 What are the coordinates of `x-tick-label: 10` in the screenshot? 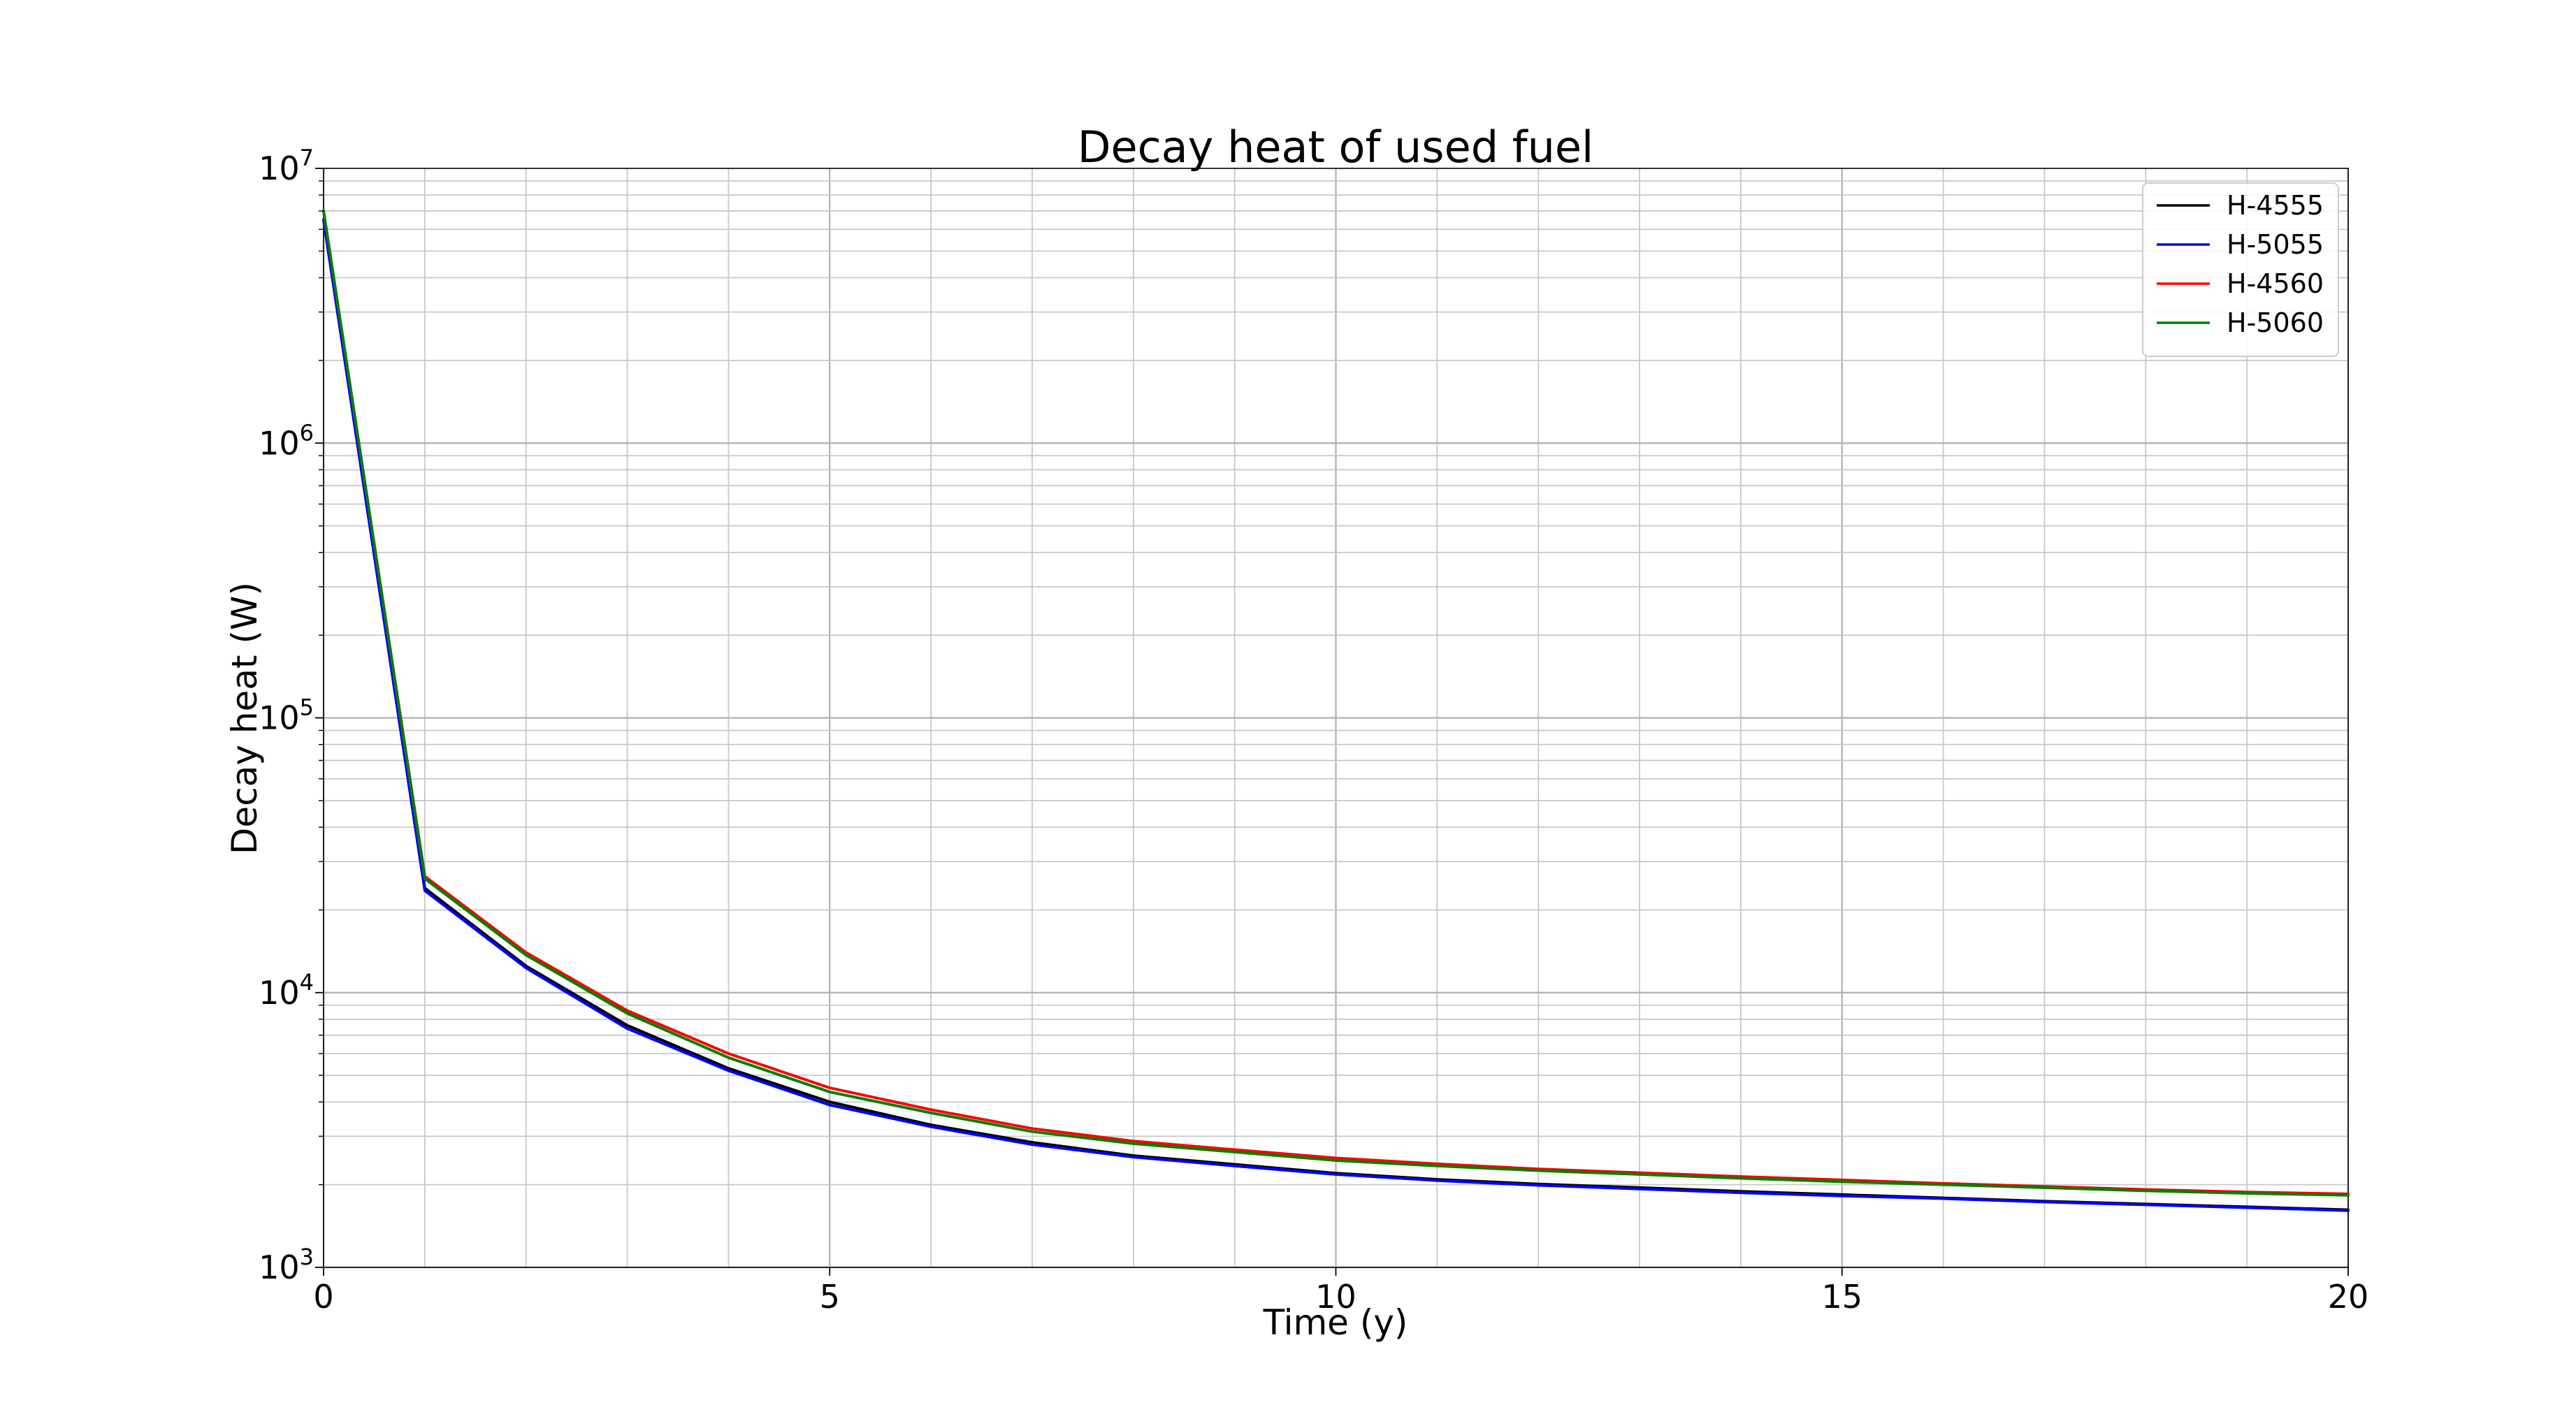 It's located at (1335, 1297).